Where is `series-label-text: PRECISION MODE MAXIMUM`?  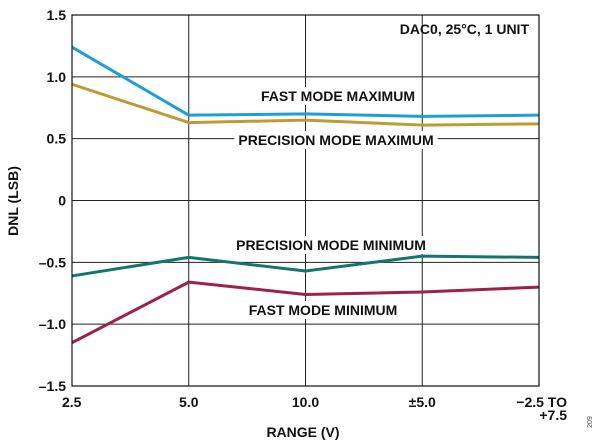
series-label-text: PRECISION MODE MAXIMUM is located at coordinates (335, 140).